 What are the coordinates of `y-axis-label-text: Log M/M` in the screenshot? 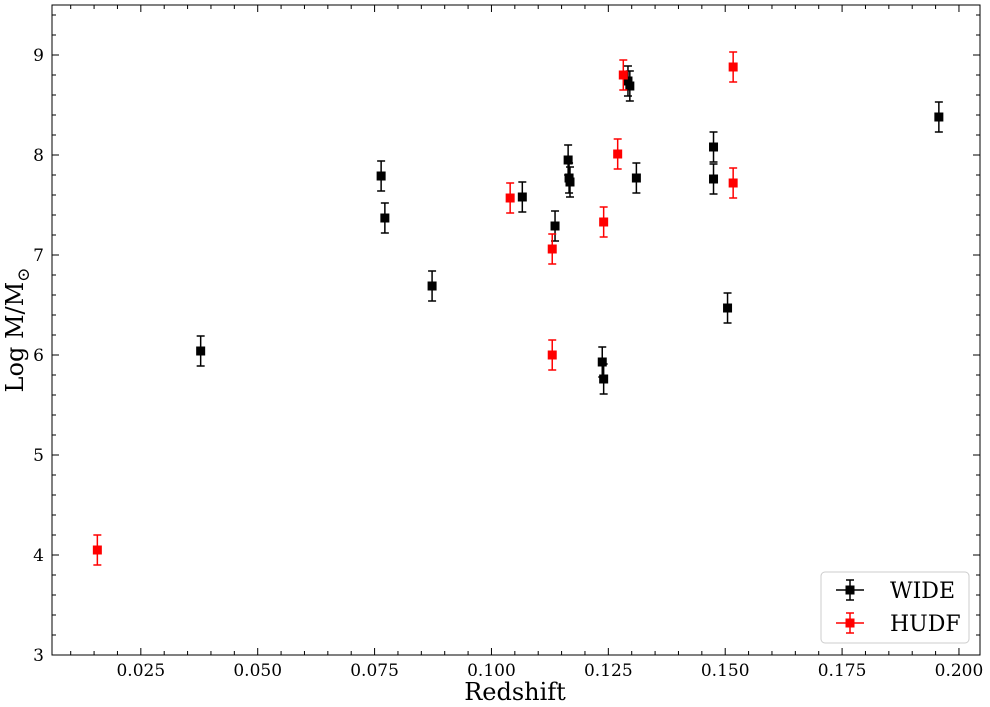 It's located at (15, 337).